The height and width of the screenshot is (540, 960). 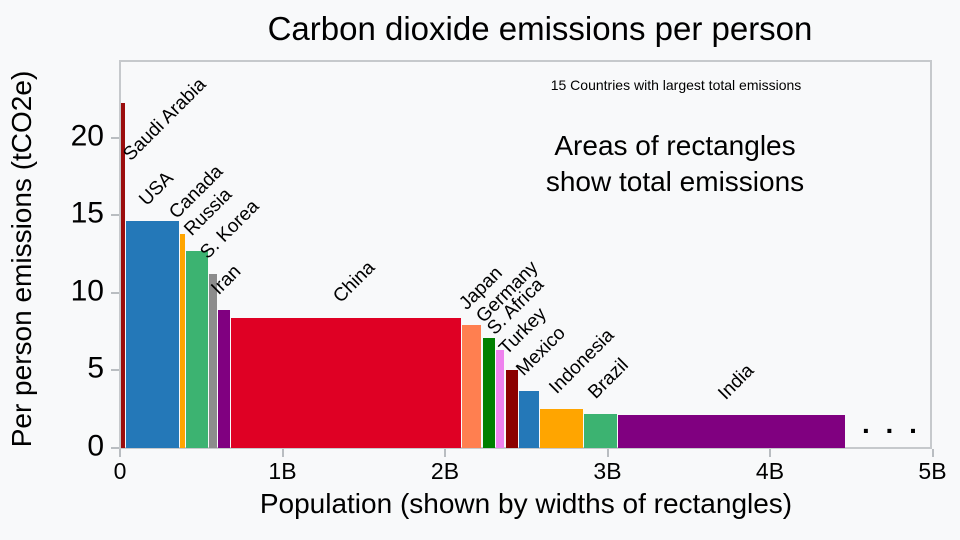 What do you see at coordinates (540, 28) in the screenshot?
I see `chart-title: Carbon dioxide emissions per person` at bounding box center [540, 28].